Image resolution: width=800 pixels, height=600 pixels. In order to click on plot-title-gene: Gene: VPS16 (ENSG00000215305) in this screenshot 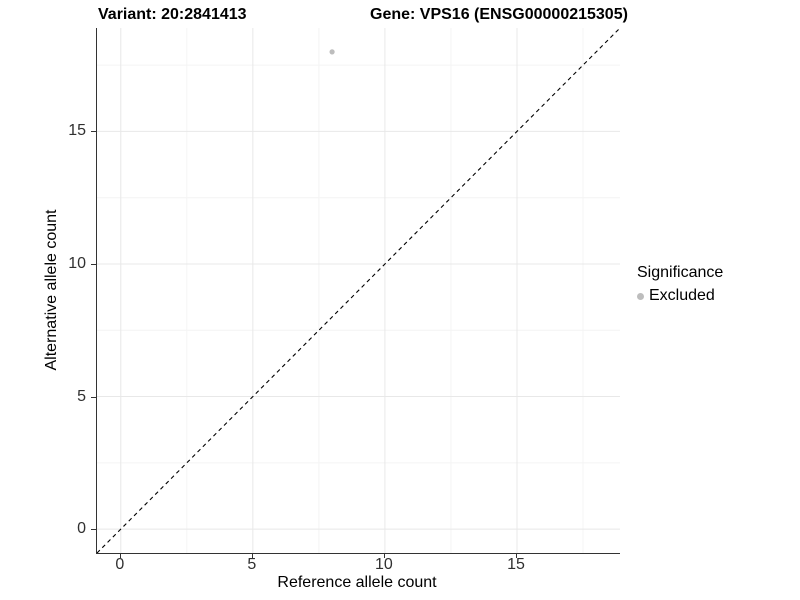, I will do `click(499, 14)`.